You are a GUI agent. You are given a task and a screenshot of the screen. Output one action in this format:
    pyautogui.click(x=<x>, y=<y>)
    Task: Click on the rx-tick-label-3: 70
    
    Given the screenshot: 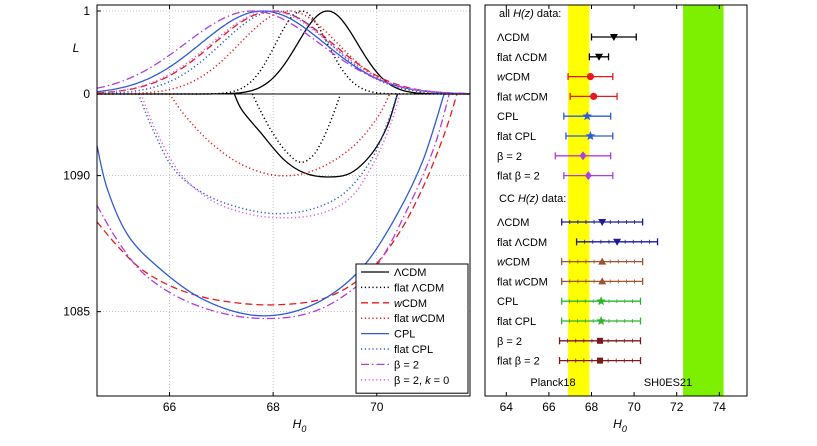 What is the action you would take?
    pyautogui.click(x=634, y=407)
    